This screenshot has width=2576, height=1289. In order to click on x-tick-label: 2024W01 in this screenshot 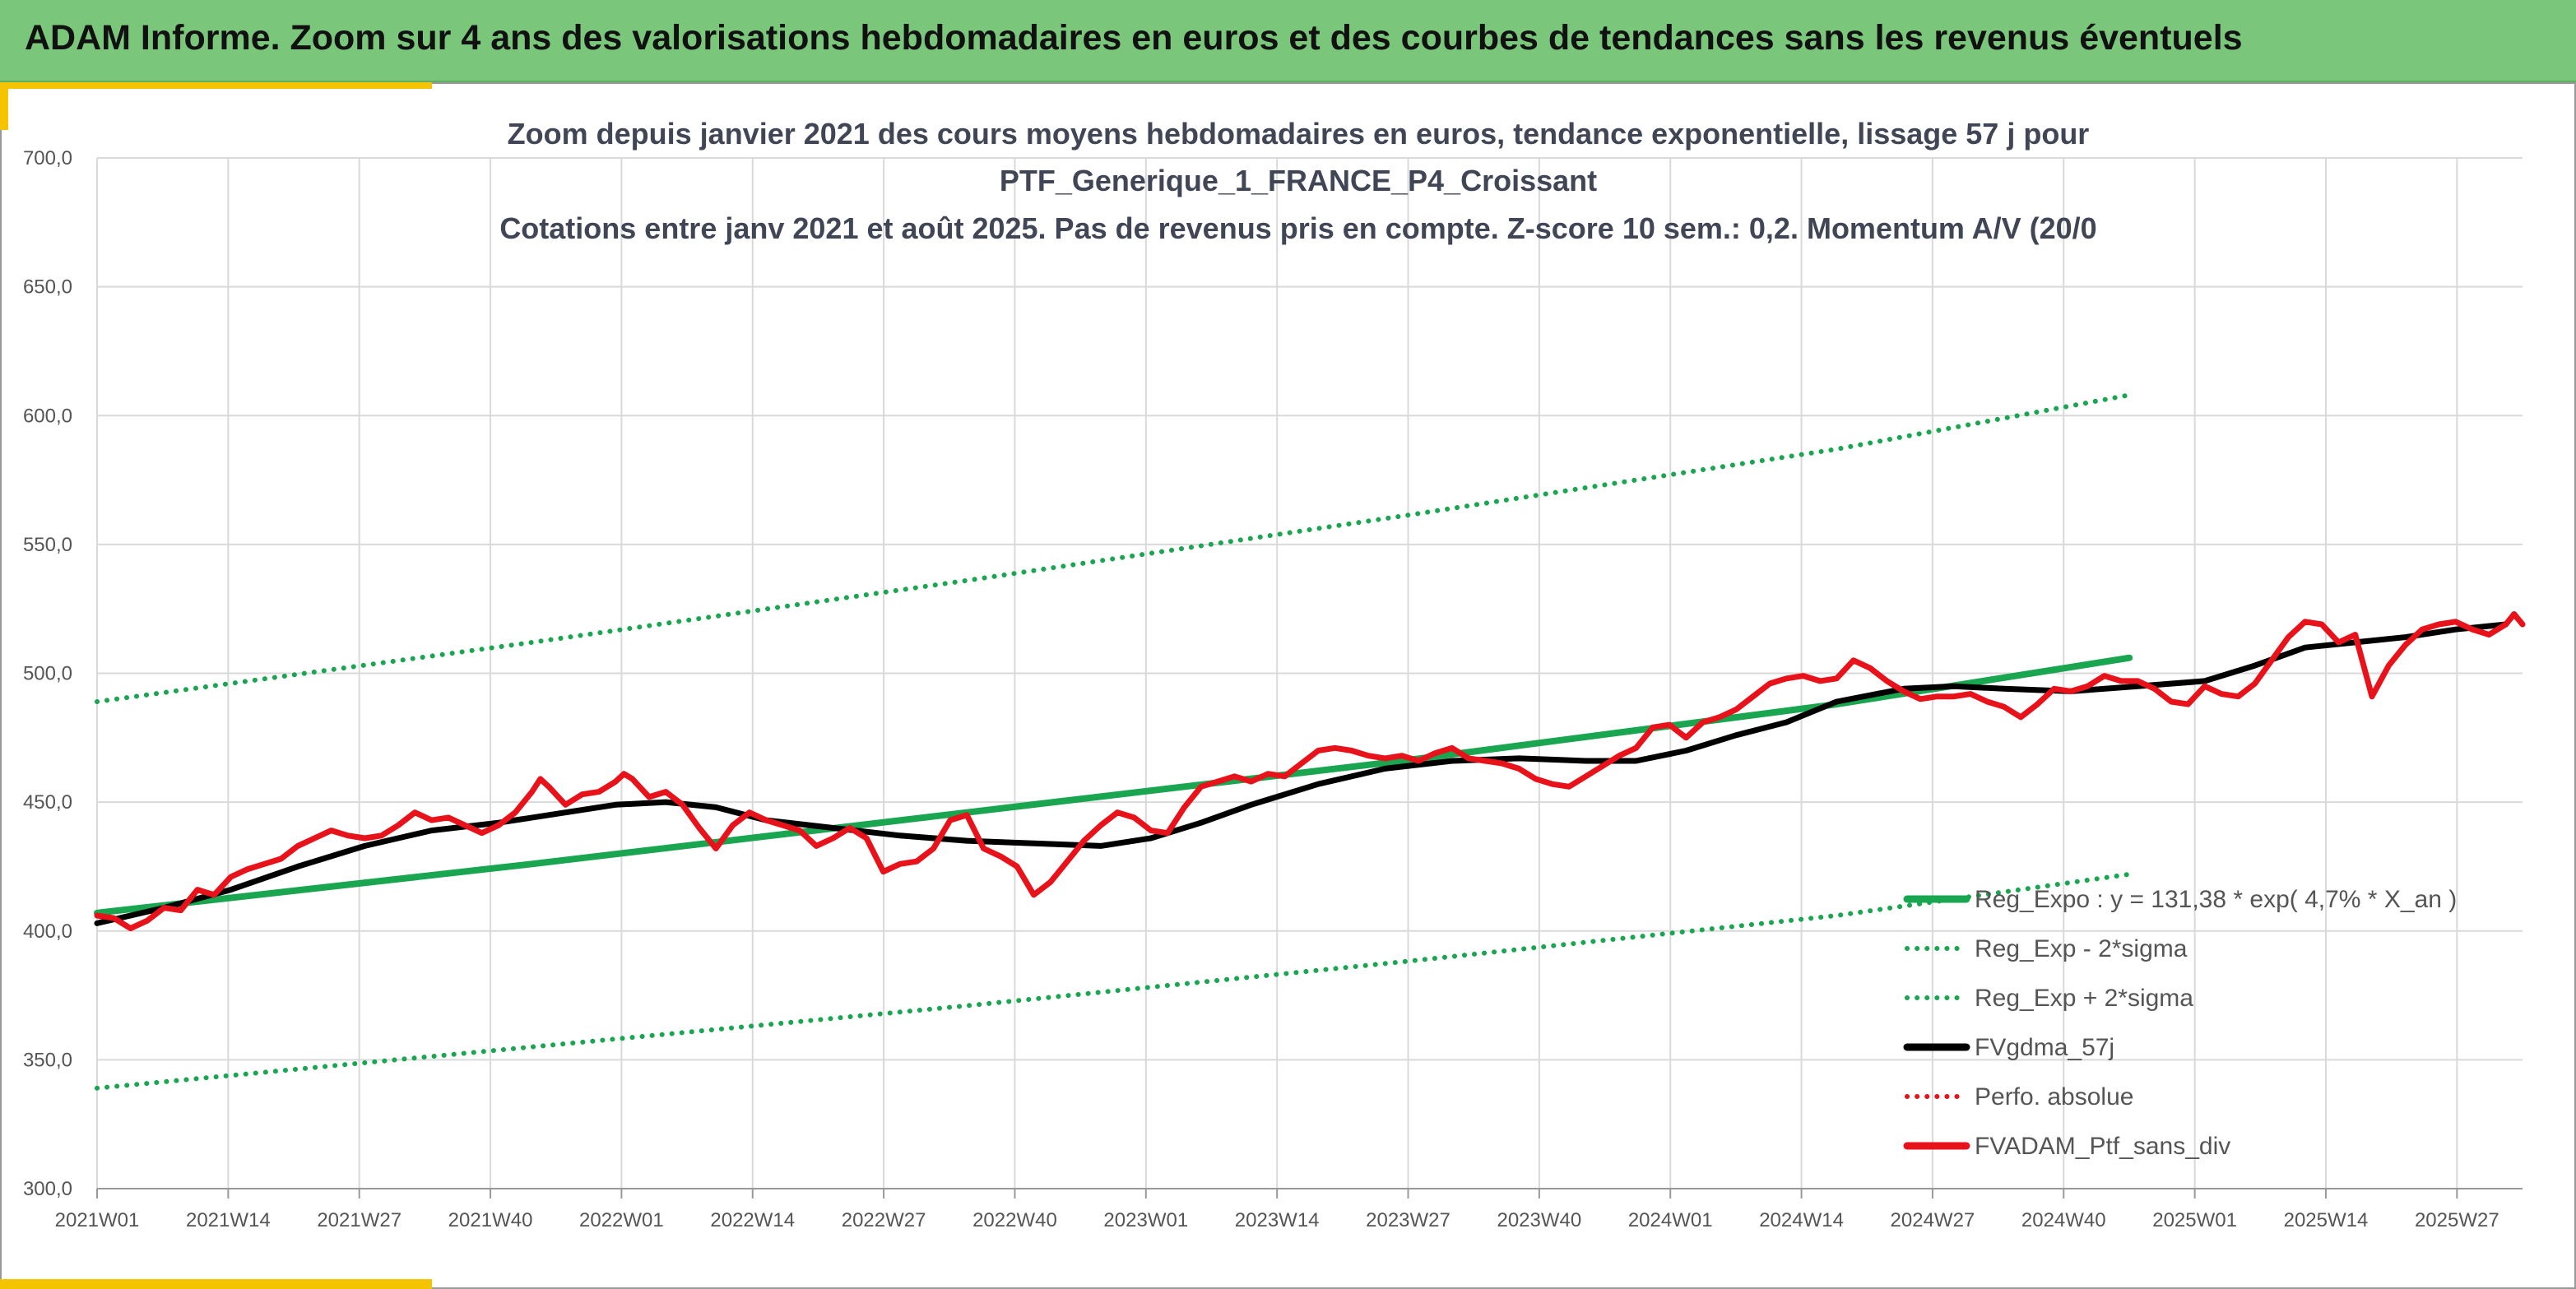, I will do `click(1671, 1220)`.